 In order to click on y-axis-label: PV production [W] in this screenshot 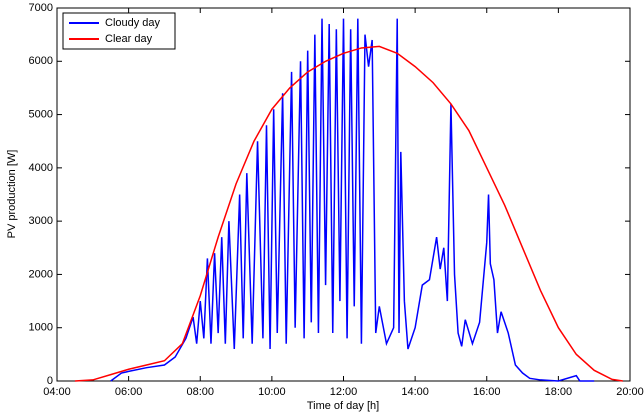, I will do `click(12, 194)`.